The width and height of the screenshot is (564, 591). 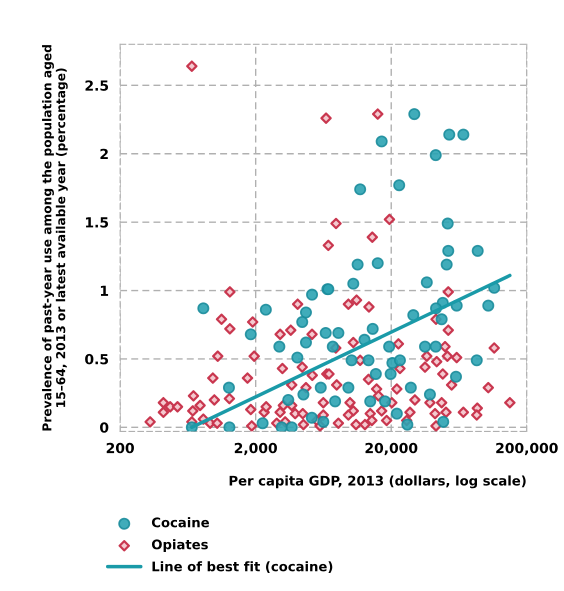 I want to click on y-tick-label: 2.5, so click(x=97, y=85).